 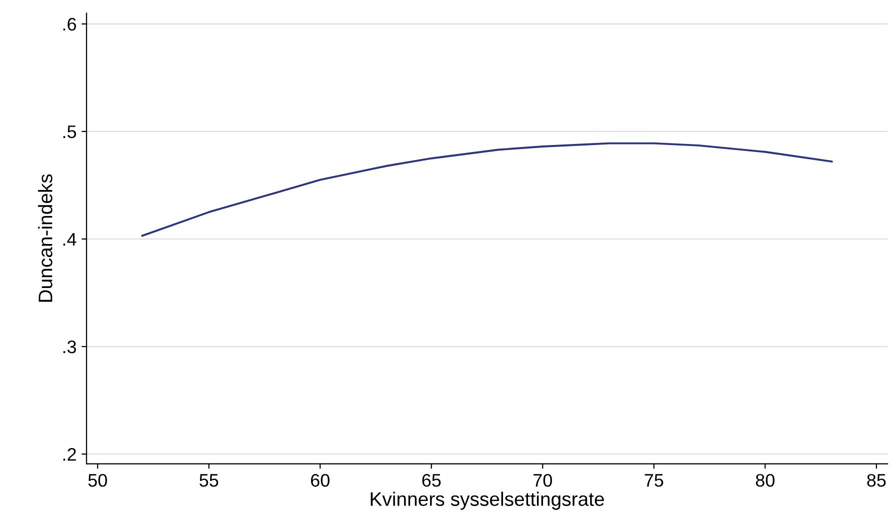 What do you see at coordinates (876, 480) in the screenshot?
I see `x-tick-label: 85` at bounding box center [876, 480].